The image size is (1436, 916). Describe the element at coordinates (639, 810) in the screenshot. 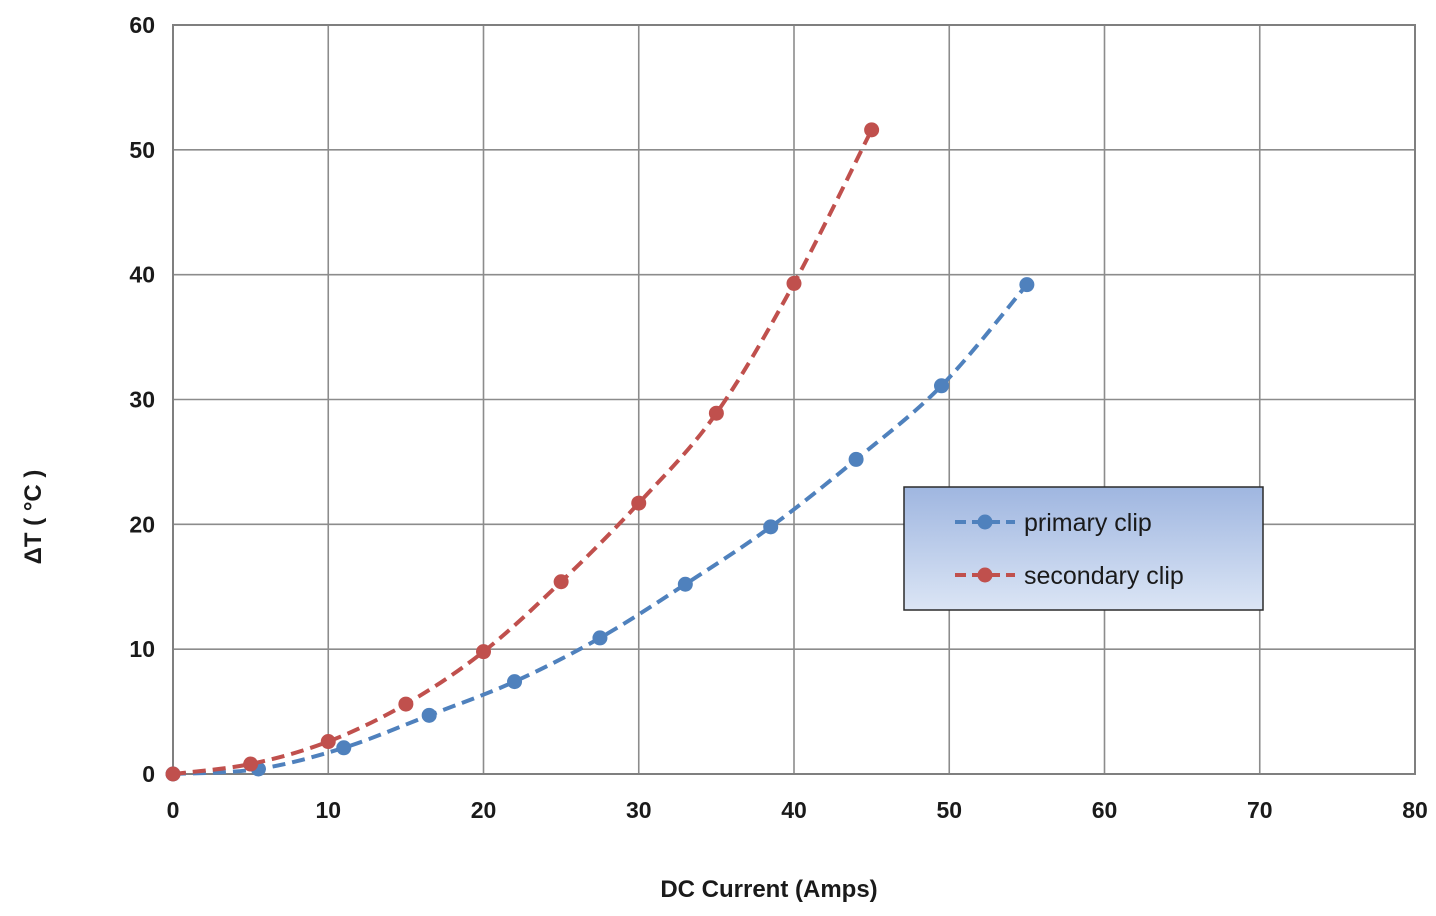

I see `x-tick-label: 30` at that location.